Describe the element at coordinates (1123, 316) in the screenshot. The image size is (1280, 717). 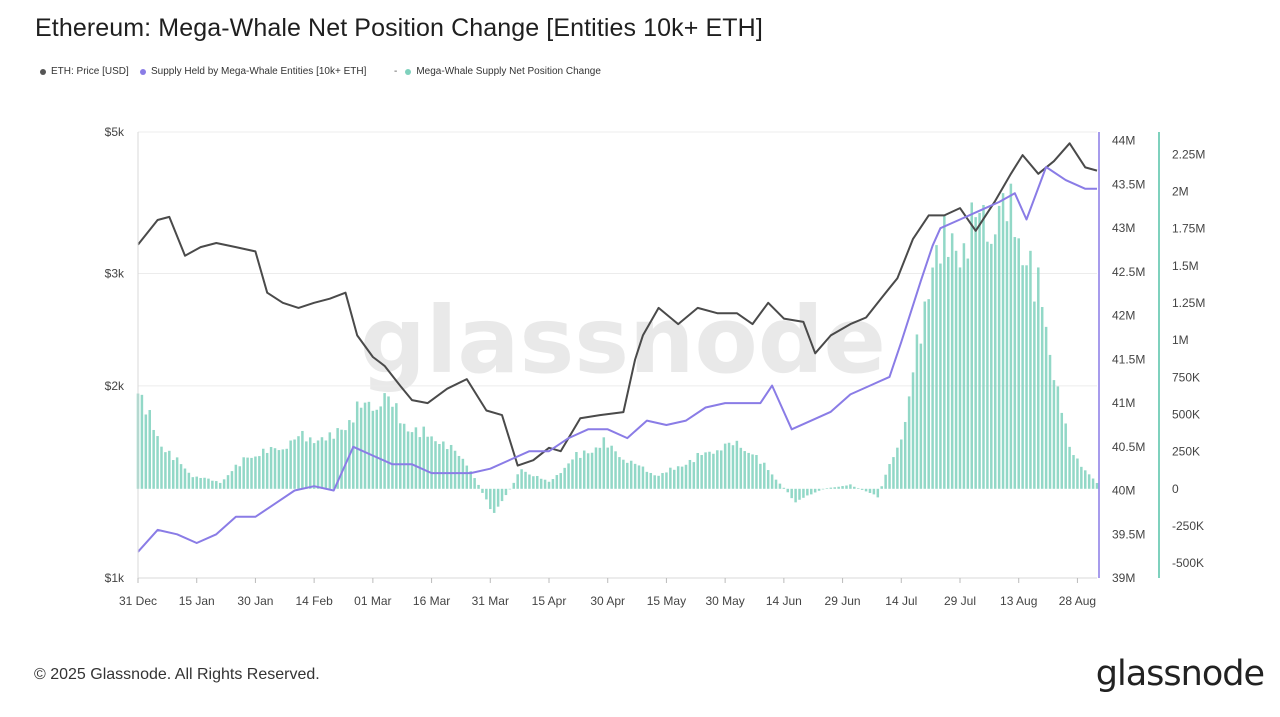
I see `supply-tick-label: 42M` at that location.